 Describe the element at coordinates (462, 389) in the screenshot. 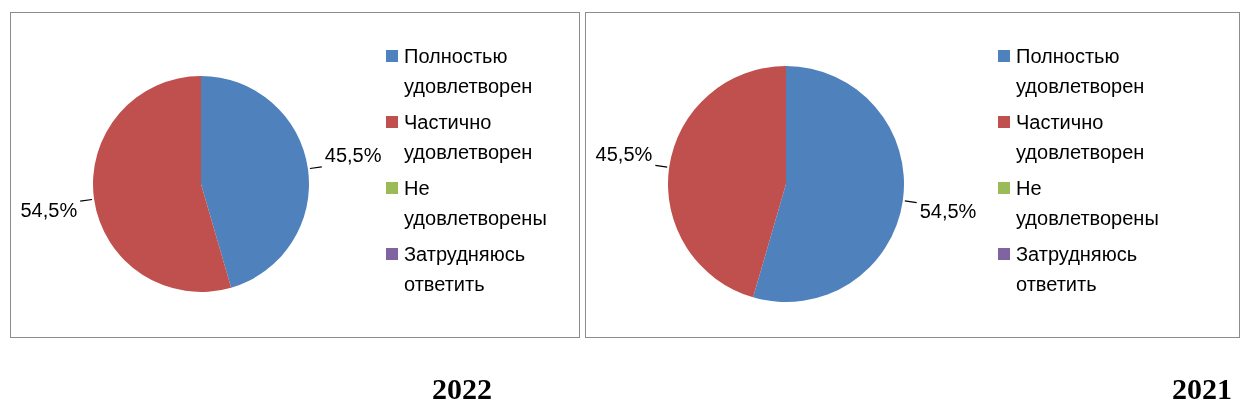

I see `text: 2022` at that location.